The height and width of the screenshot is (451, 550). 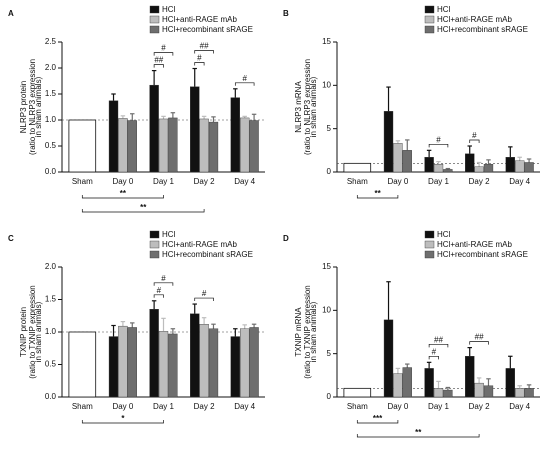 What do you see at coordinates (444, 9) in the screenshot?
I see `legend-label: HCl` at bounding box center [444, 9].